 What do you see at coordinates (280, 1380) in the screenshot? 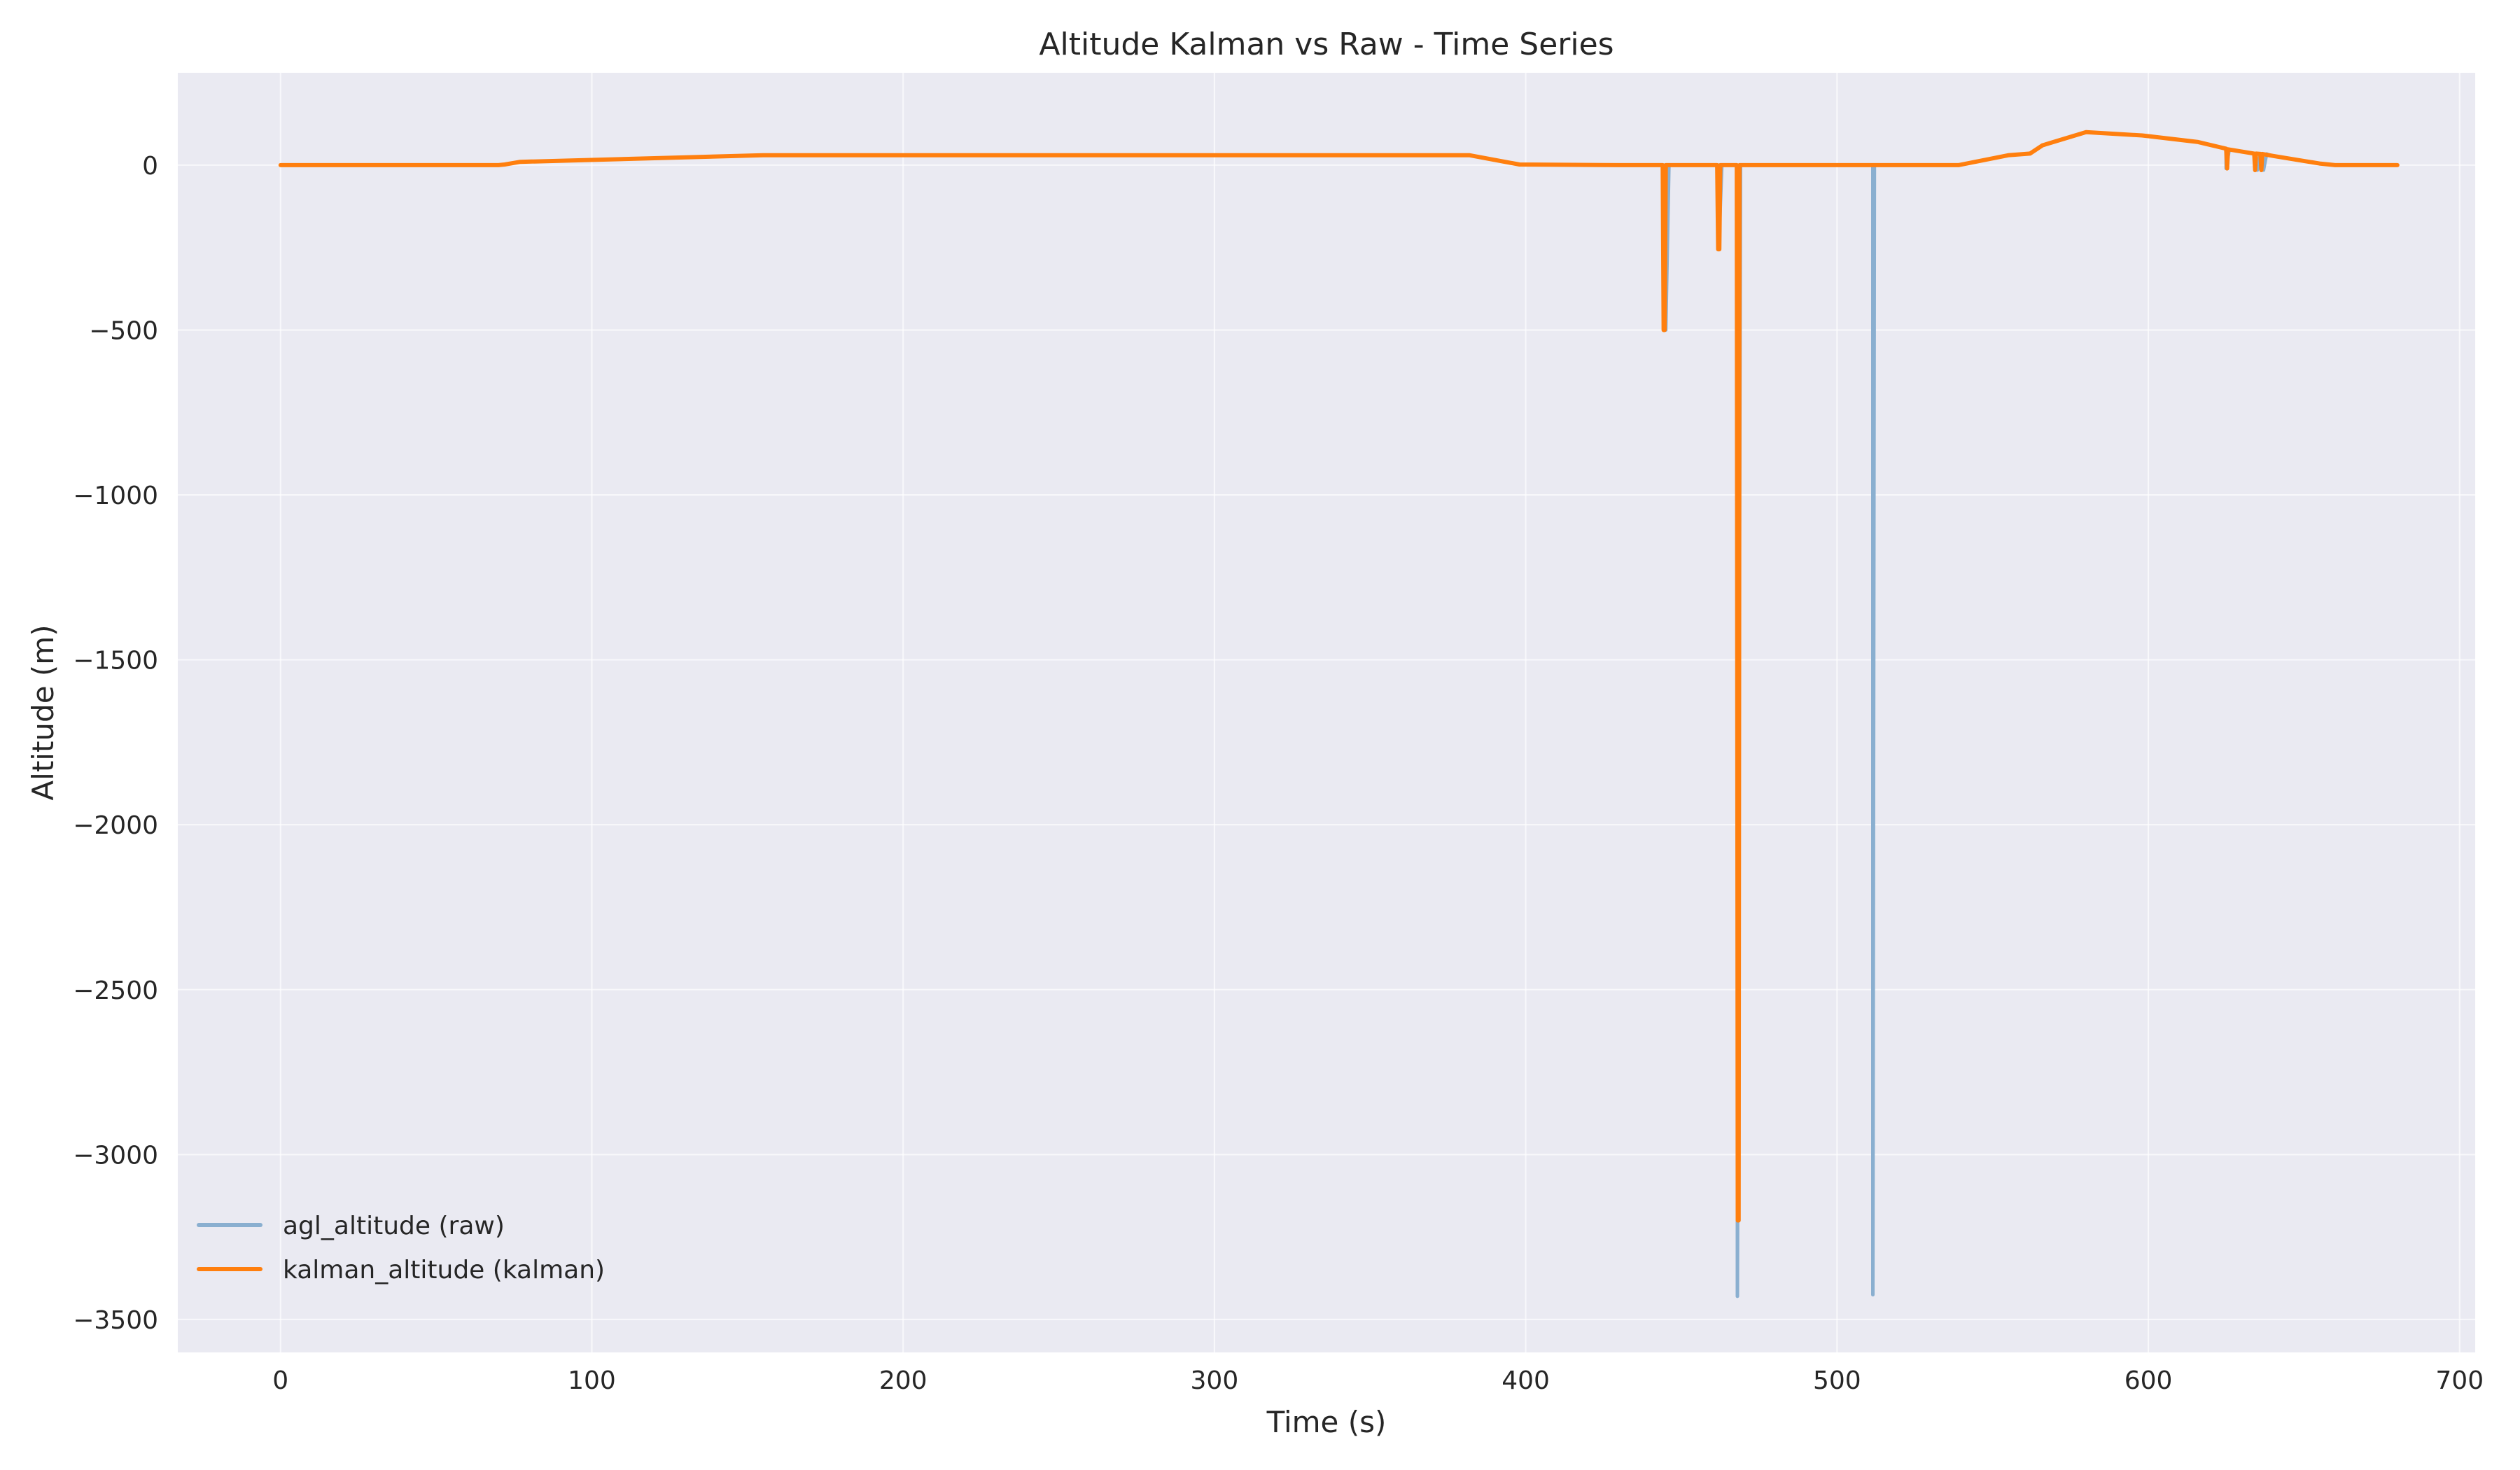
I see `x-tick-label: 0` at bounding box center [280, 1380].